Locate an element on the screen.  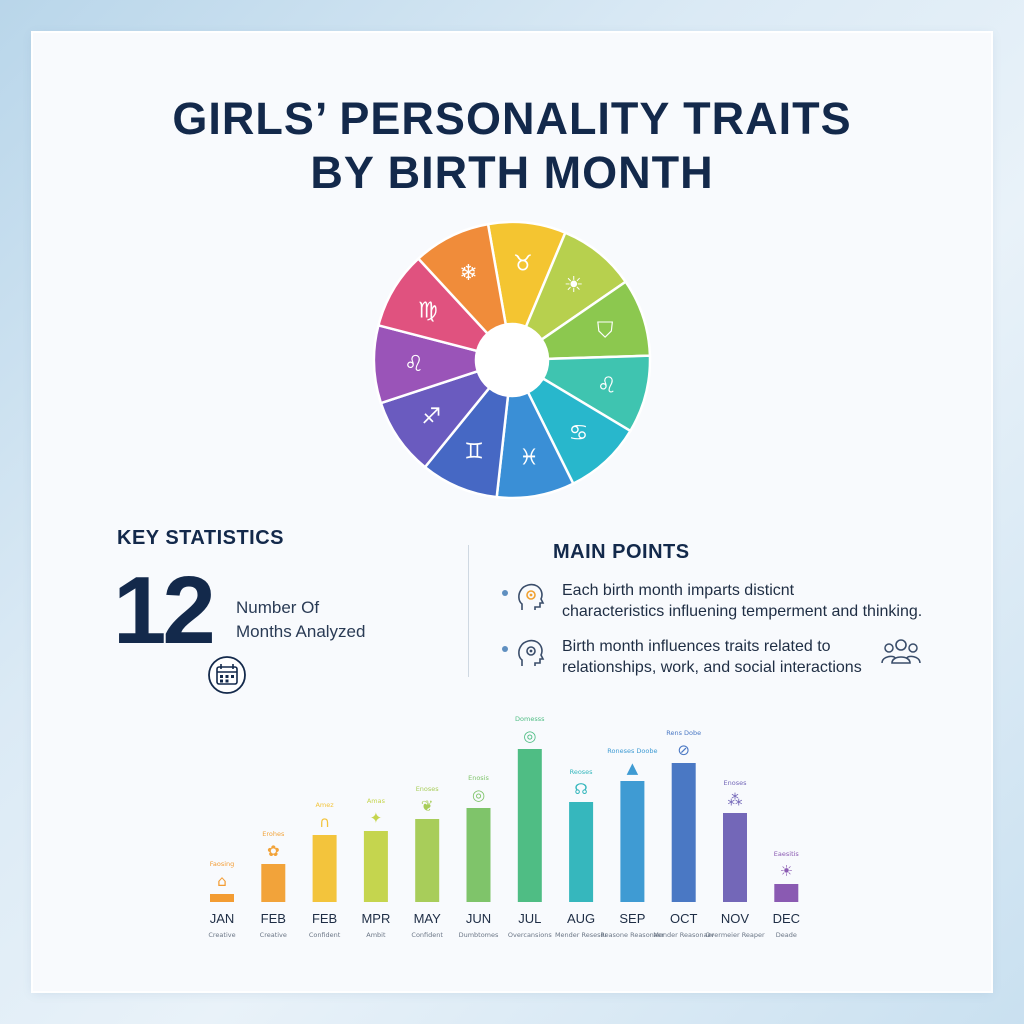
ribbon-icon: ☊ is located at coordinates (580, 789).